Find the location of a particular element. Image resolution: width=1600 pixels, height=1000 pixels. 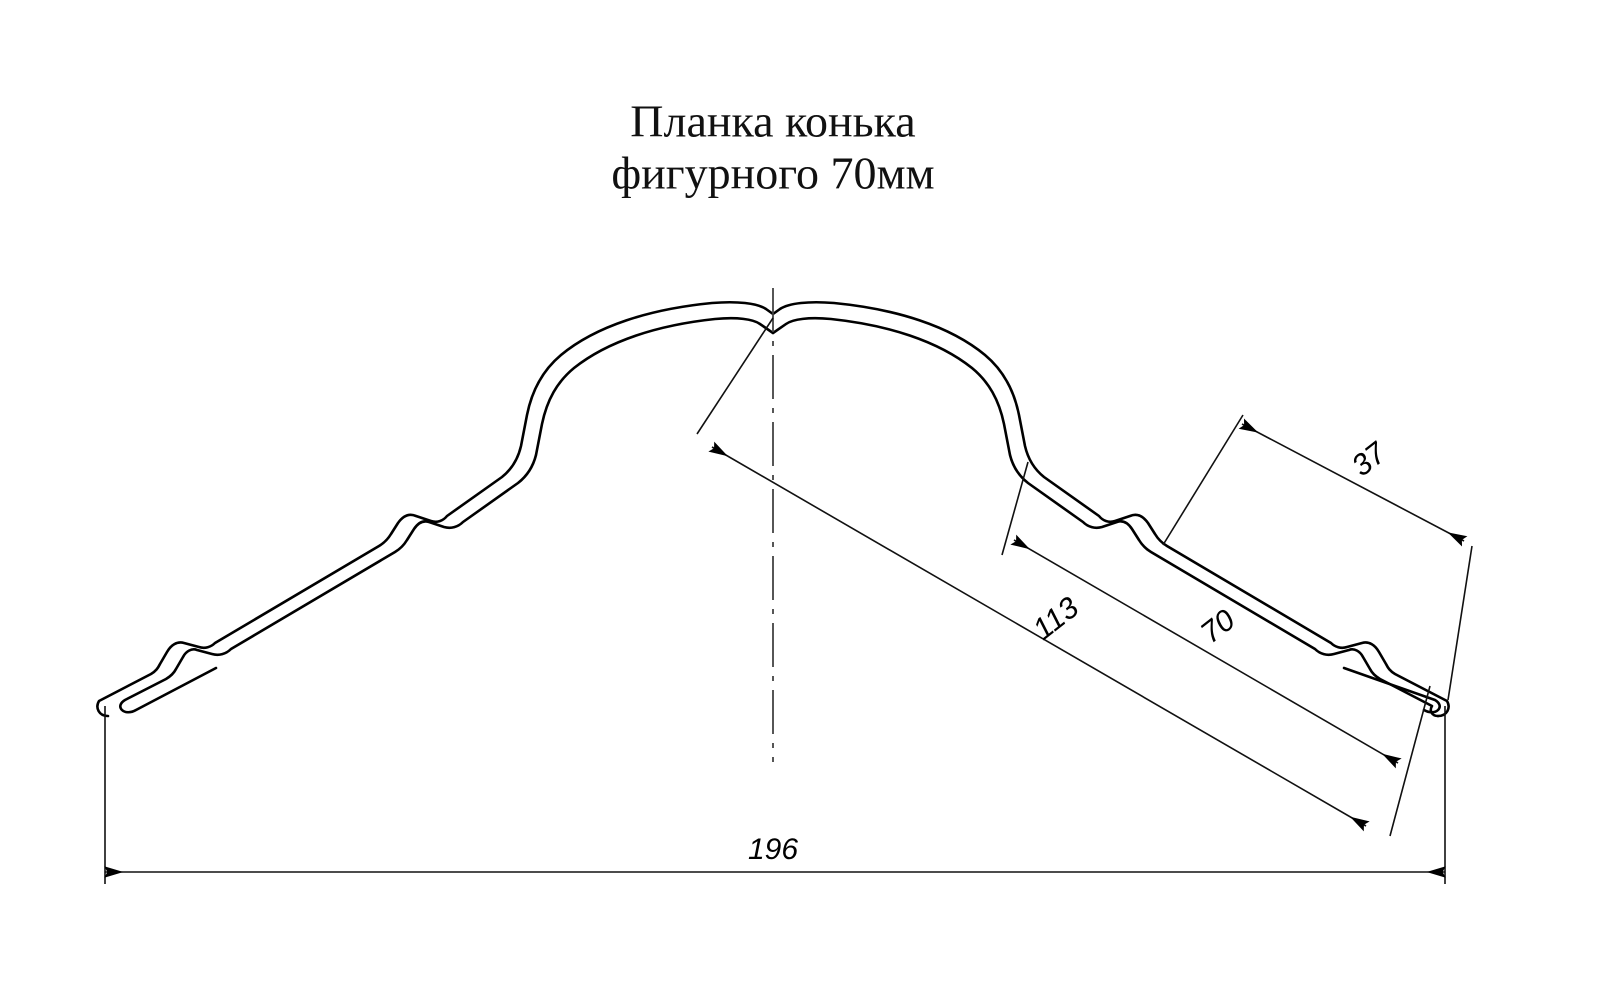

ext-line-apex is located at coordinates (735, 376).